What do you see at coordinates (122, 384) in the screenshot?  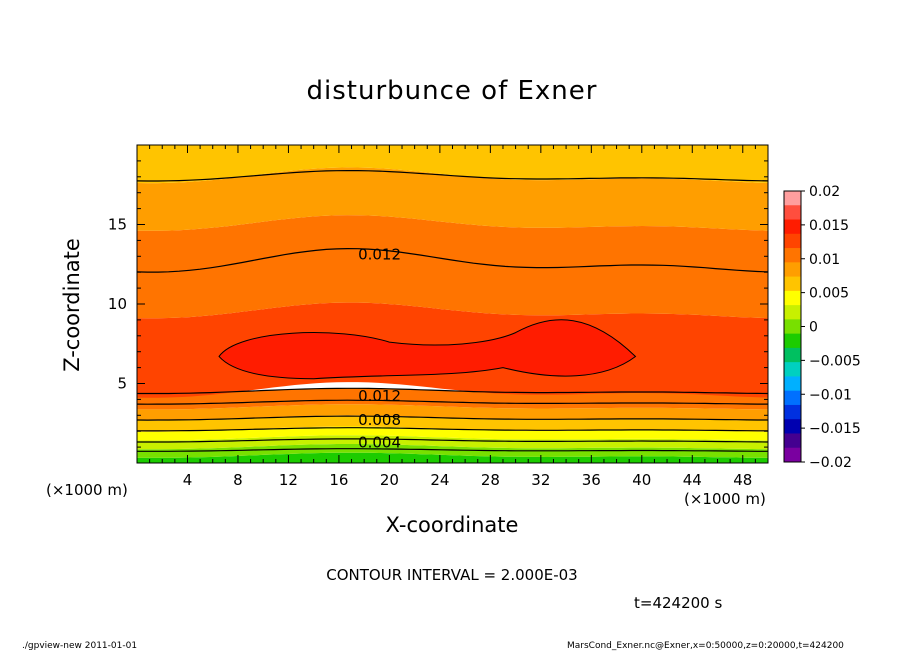 I see `y-tick-label: 5` at bounding box center [122, 384].